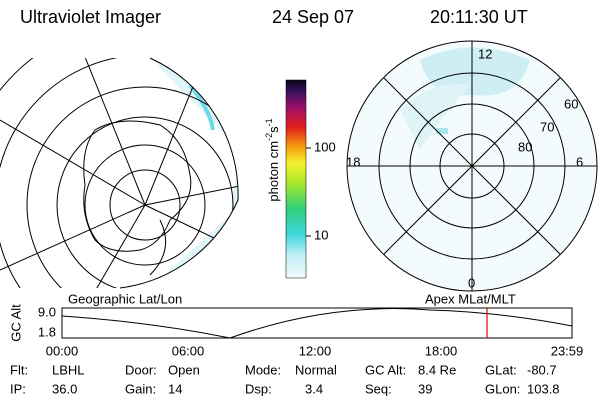  I want to click on field-value: 3.4, so click(314, 388).